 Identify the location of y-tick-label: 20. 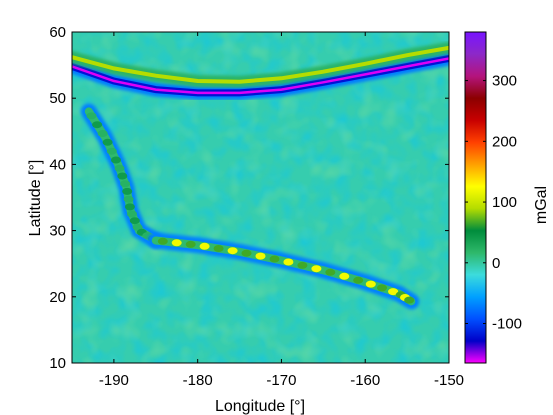
(57, 297).